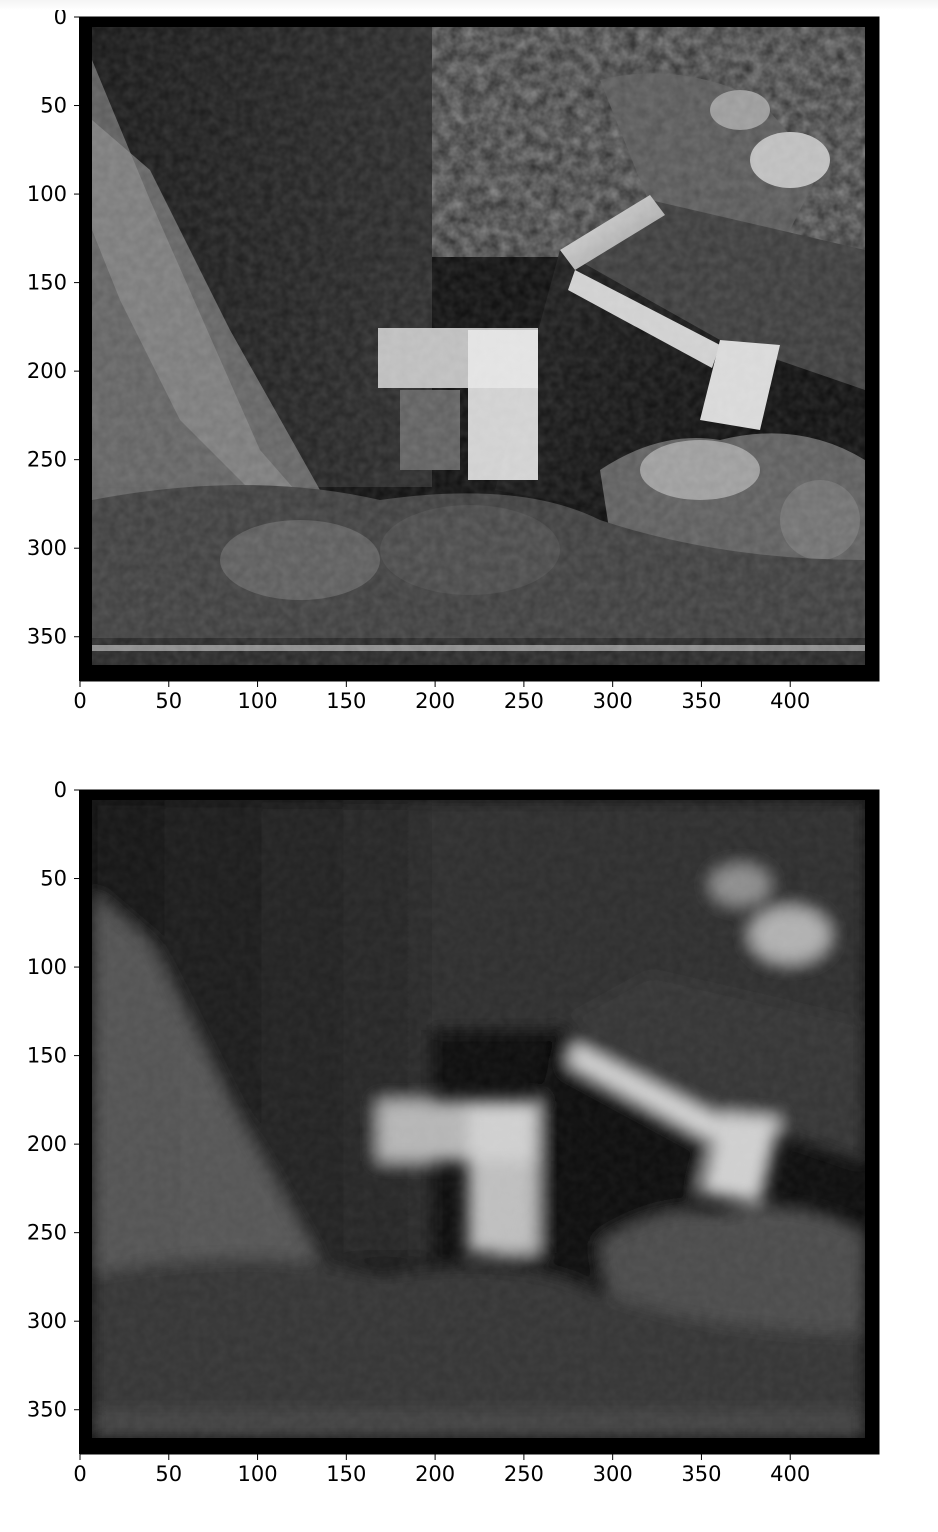 The height and width of the screenshot is (1532, 938). Describe the element at coordinates (469, 5) in the screenshot. I see `window-top-edge` at that location.